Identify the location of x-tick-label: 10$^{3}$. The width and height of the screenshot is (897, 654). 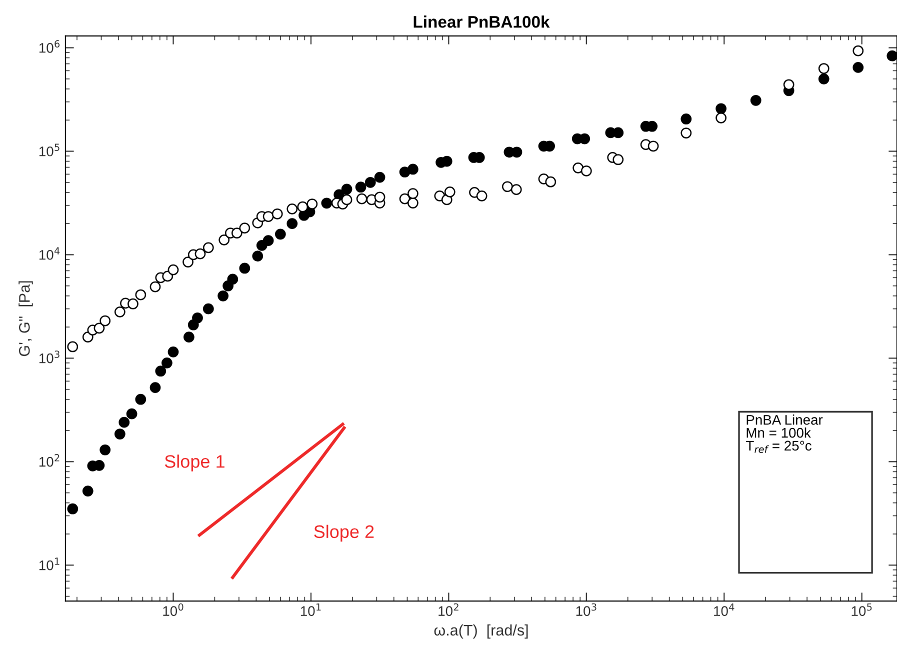
(586, 609).